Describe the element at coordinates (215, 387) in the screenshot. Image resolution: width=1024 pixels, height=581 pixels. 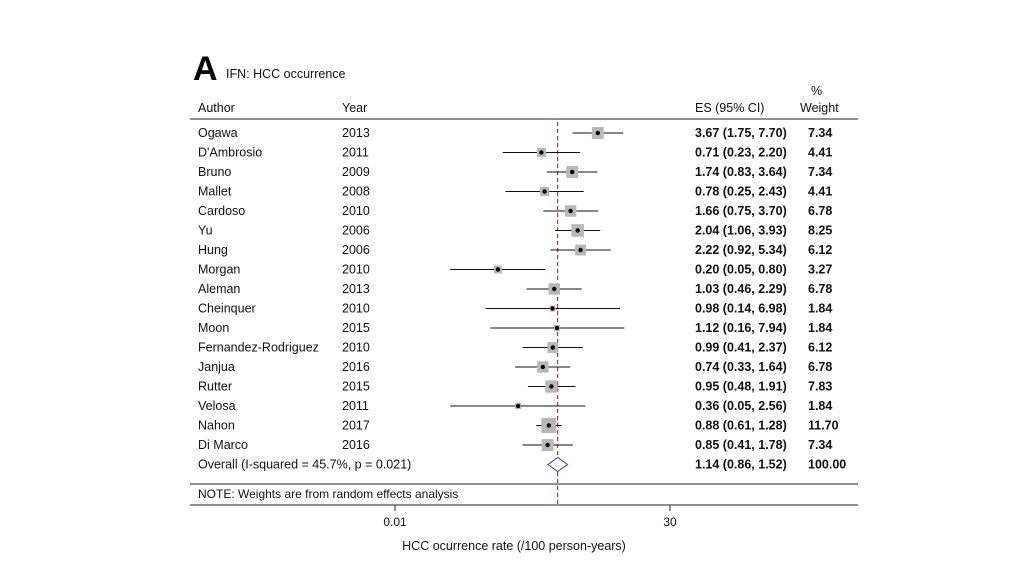
I see `study-author: Rutter` at that location.